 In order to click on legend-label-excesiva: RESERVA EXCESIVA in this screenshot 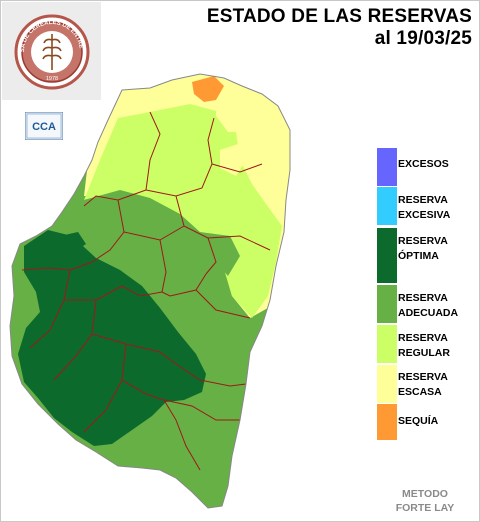, I will do `click(424, 207)`.